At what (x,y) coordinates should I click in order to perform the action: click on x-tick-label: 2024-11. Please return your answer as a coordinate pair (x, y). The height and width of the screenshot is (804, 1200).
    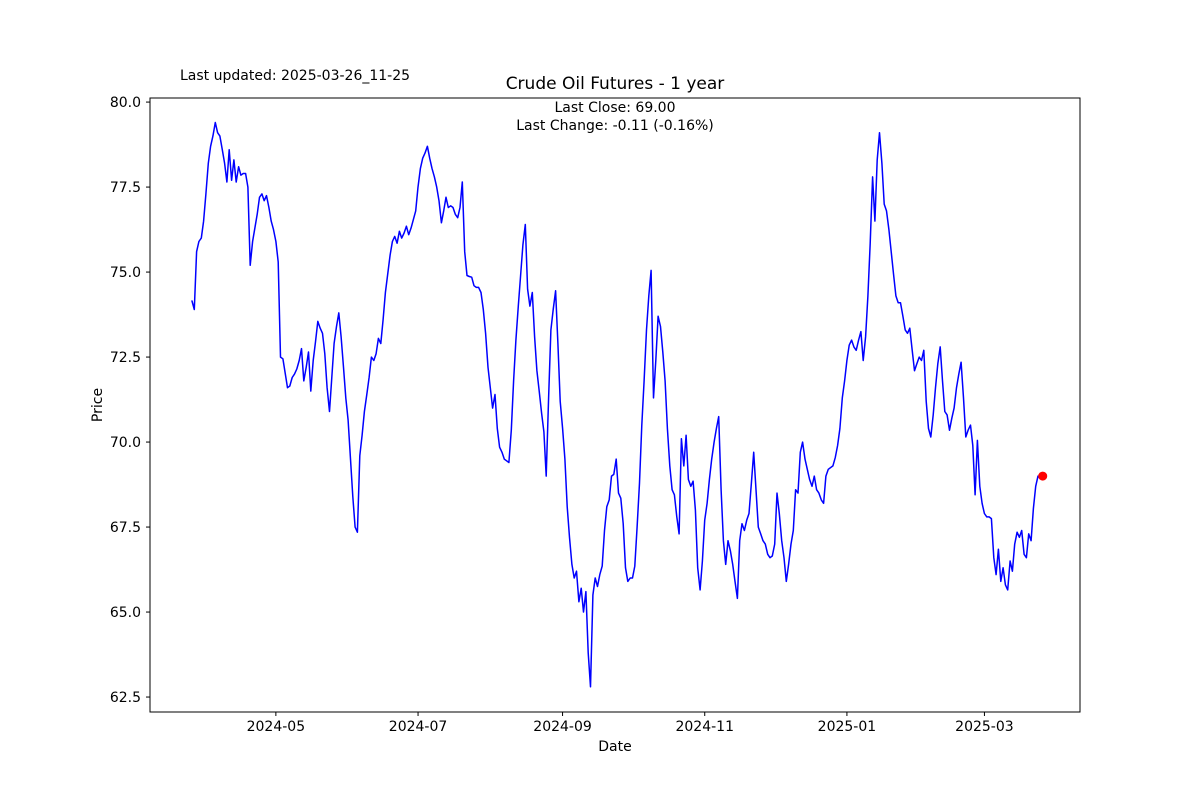
    Looking at the image, I should click on (704, 727).